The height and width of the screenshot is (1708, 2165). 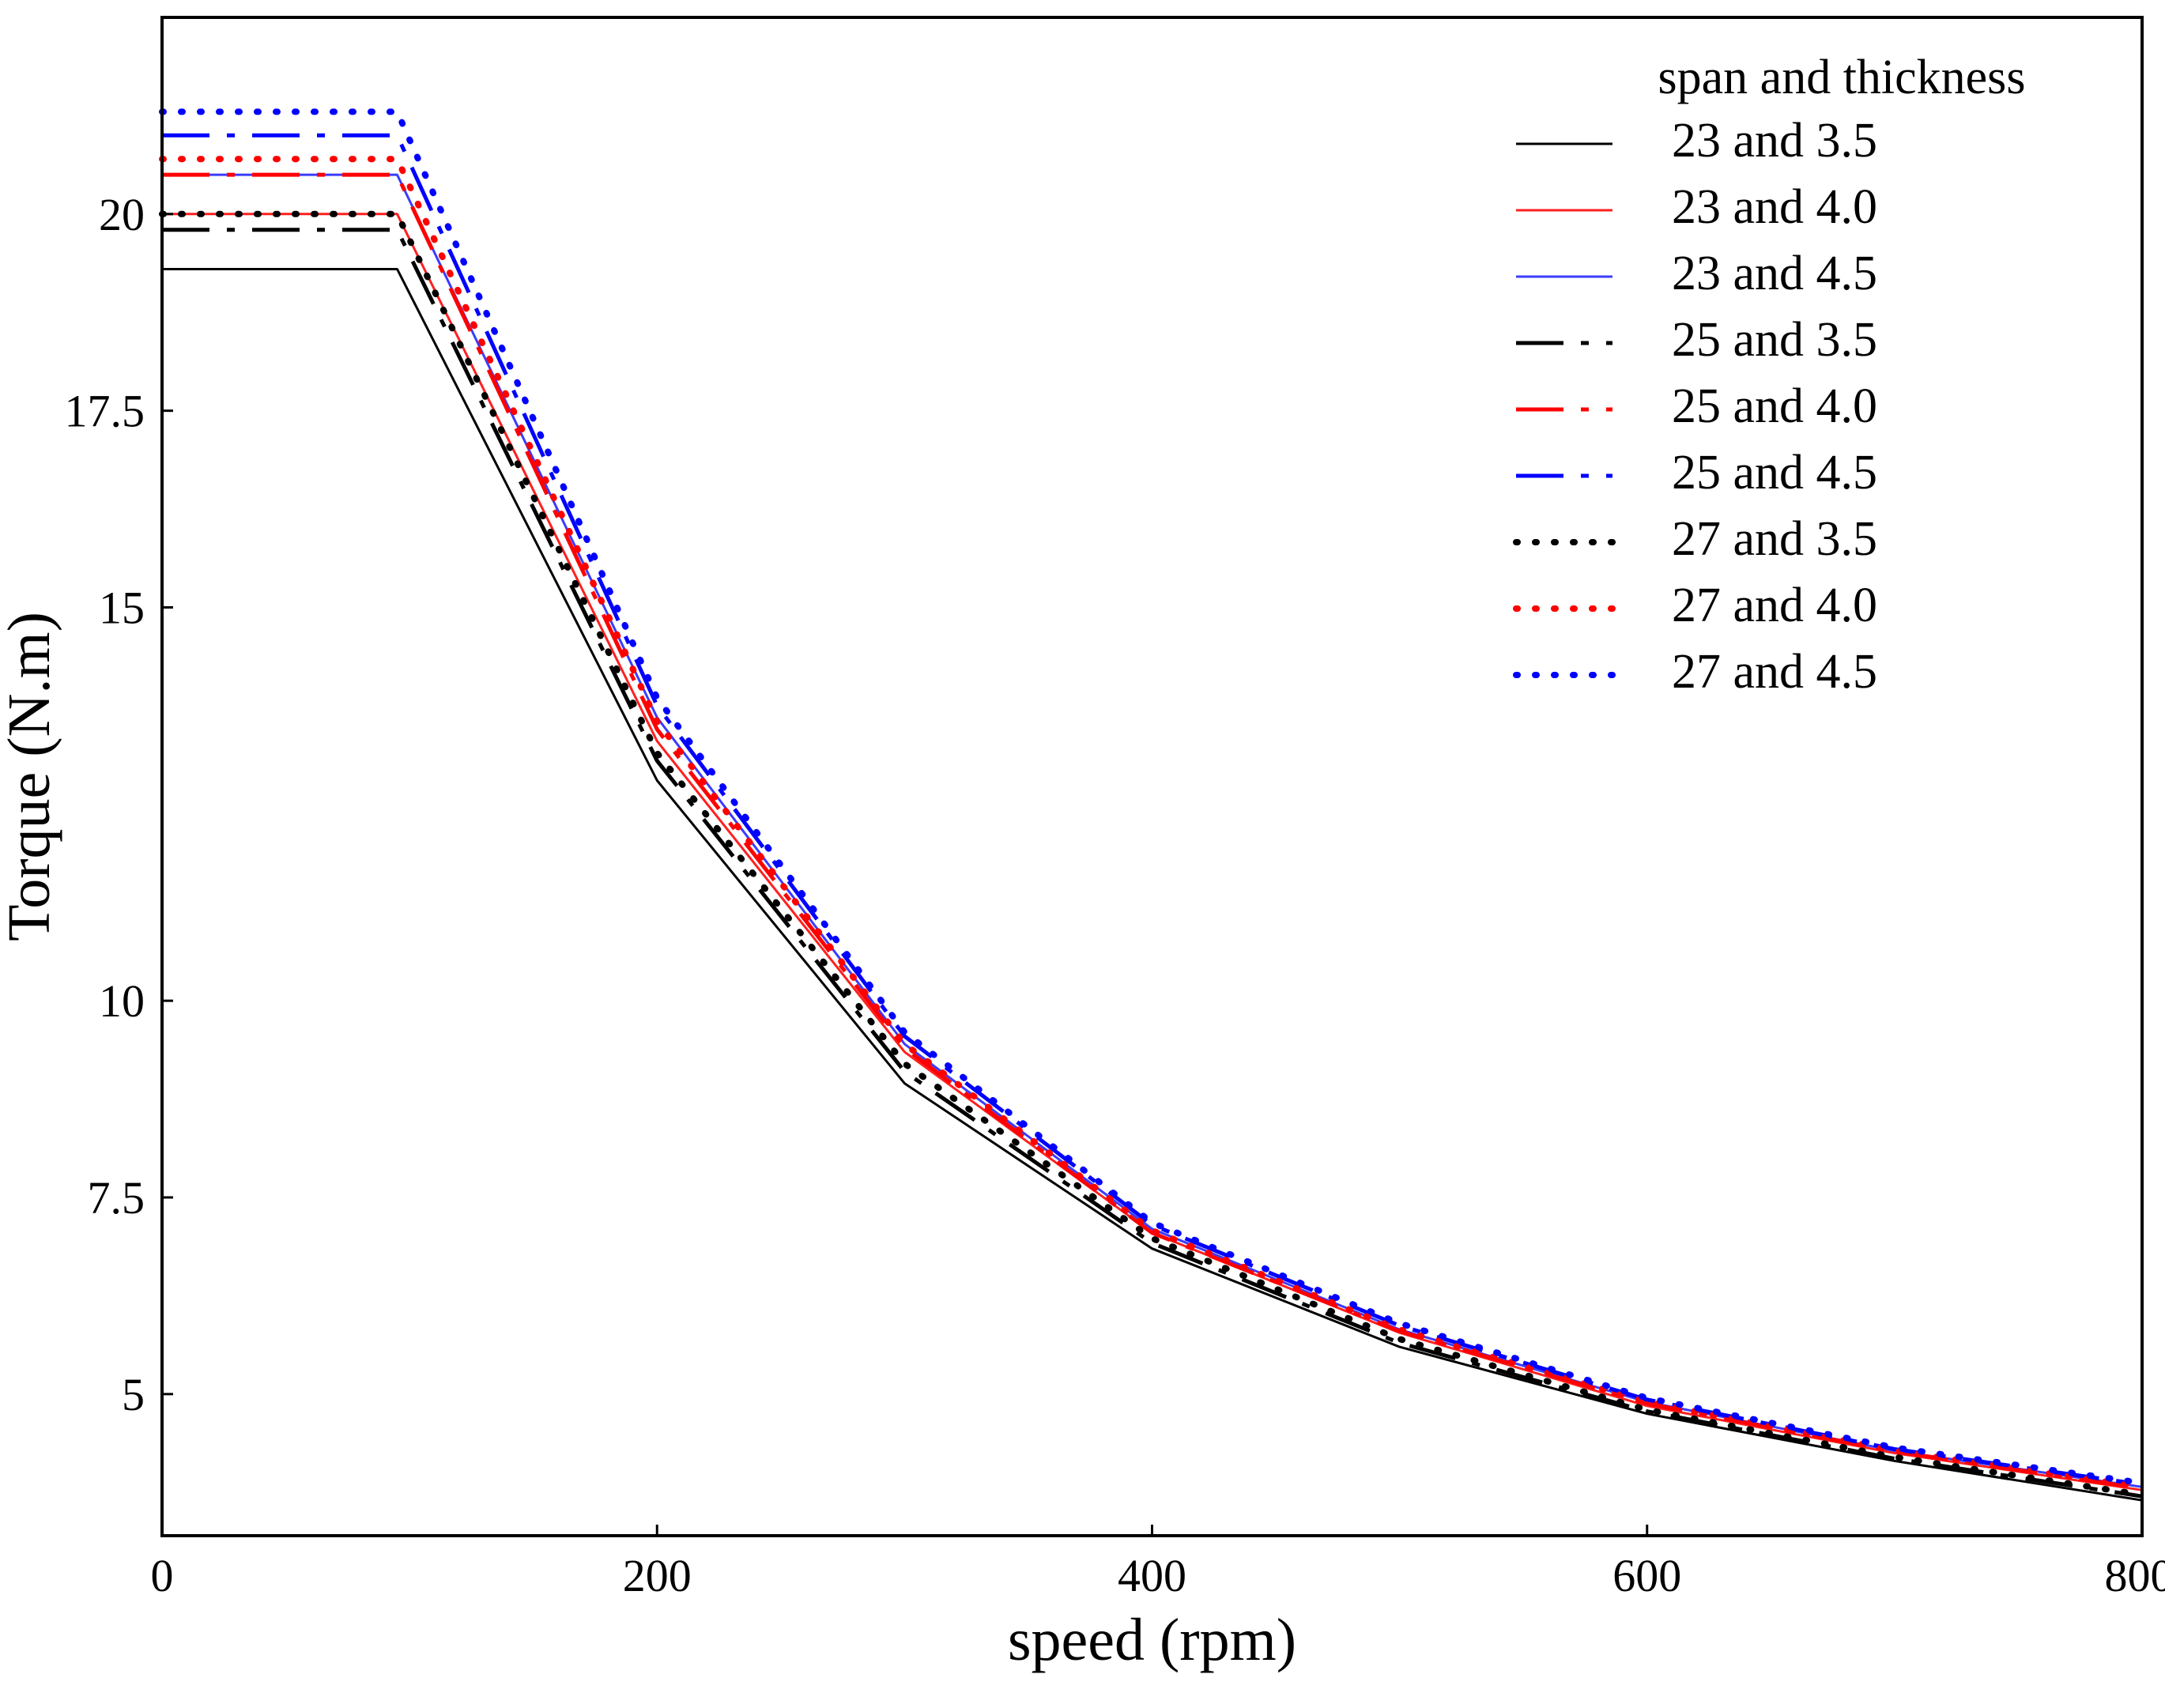 I want to click on y-tick-label: 15, so click(x=122, y=608).